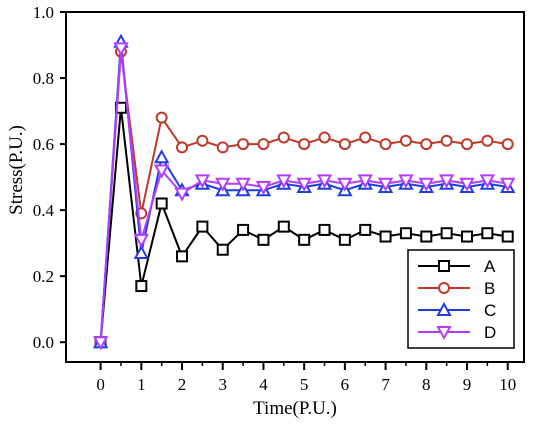  What do you see at coordinates (295, 408) in the screenshot?
I see `x-axis-label: Time(P.U.)` at bounding box center [295, 408].